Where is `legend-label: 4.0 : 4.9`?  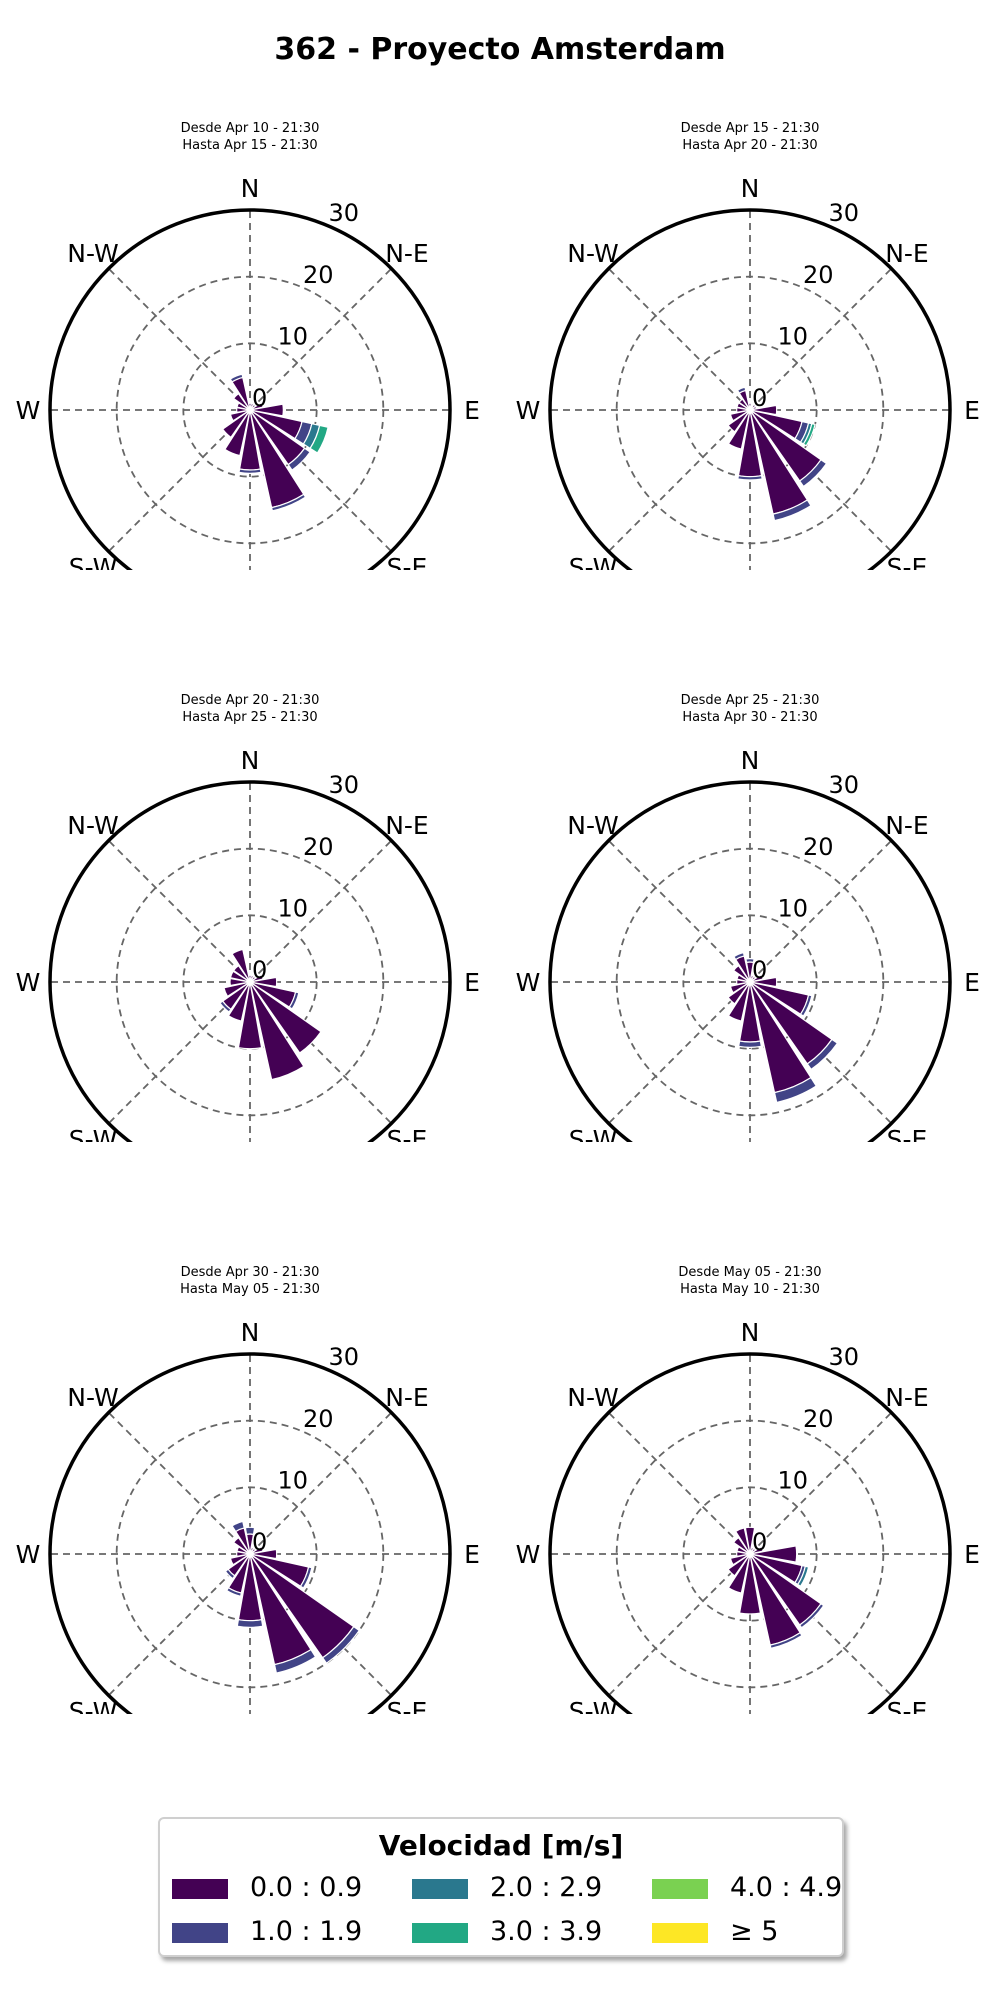
legend-label: 4.0 : 4.9 is located at coordinates (786, 1887).